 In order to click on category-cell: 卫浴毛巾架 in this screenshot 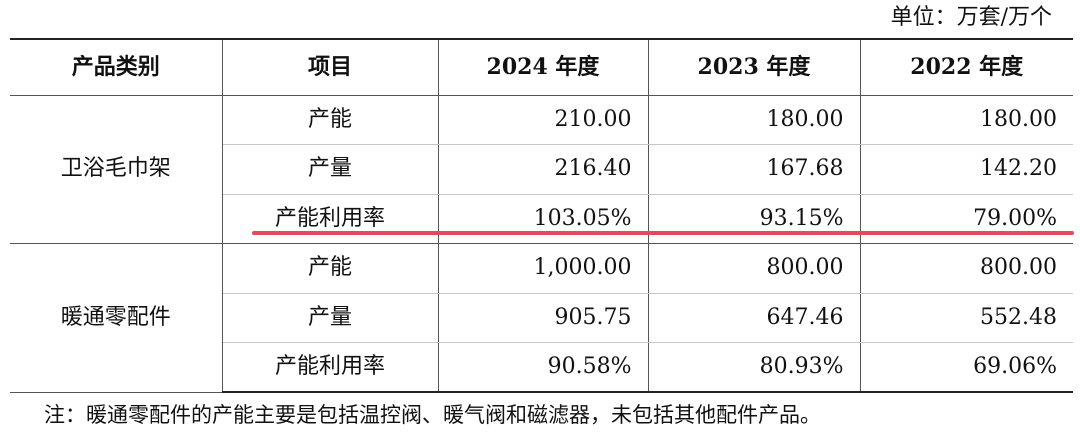, I will do `click(116, 169)`.